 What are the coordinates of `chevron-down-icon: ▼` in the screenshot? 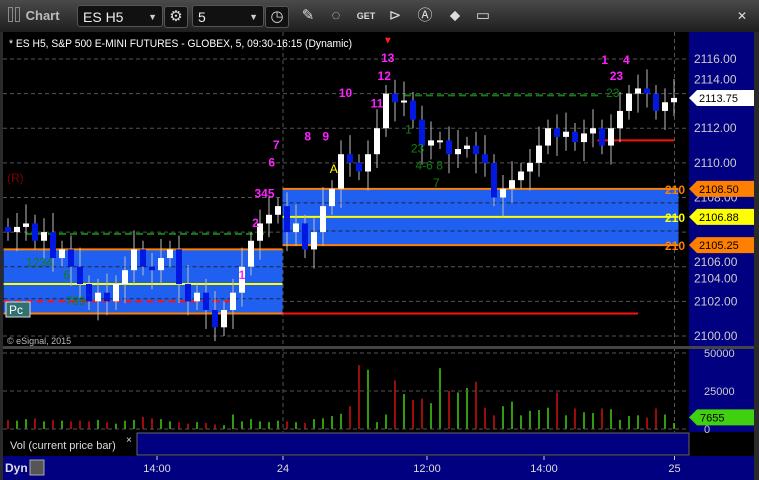 It's located at (152, 17).